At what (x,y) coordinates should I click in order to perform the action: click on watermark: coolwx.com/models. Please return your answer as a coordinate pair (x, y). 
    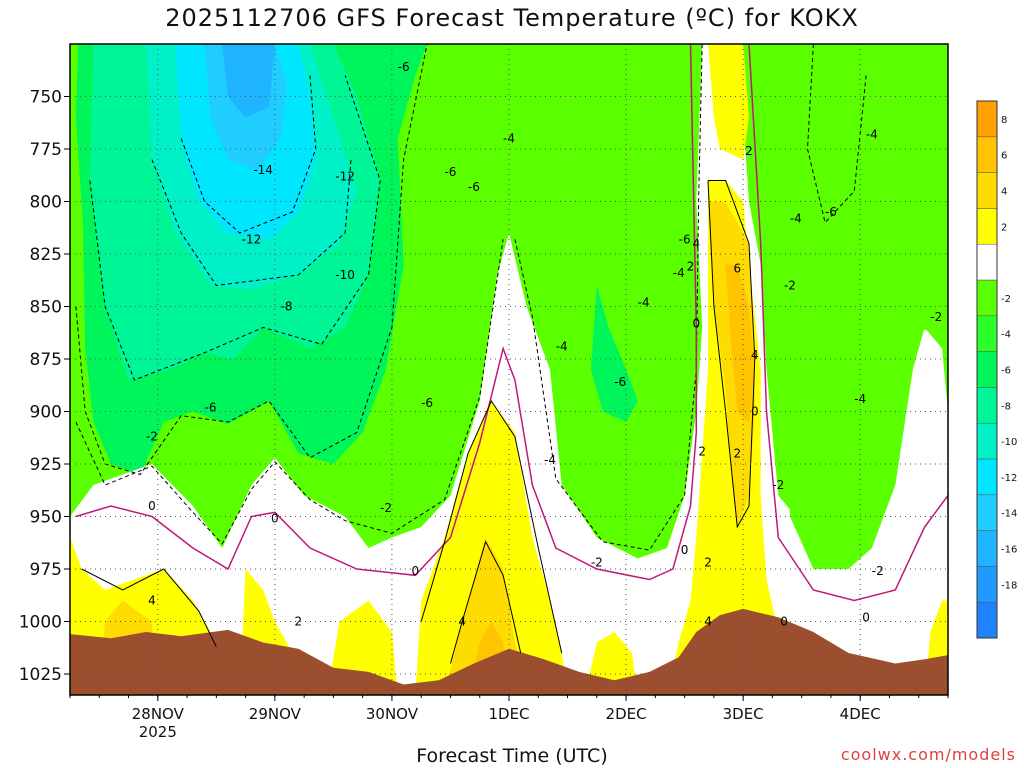
    Looking at the image, I should click on (928, 754).